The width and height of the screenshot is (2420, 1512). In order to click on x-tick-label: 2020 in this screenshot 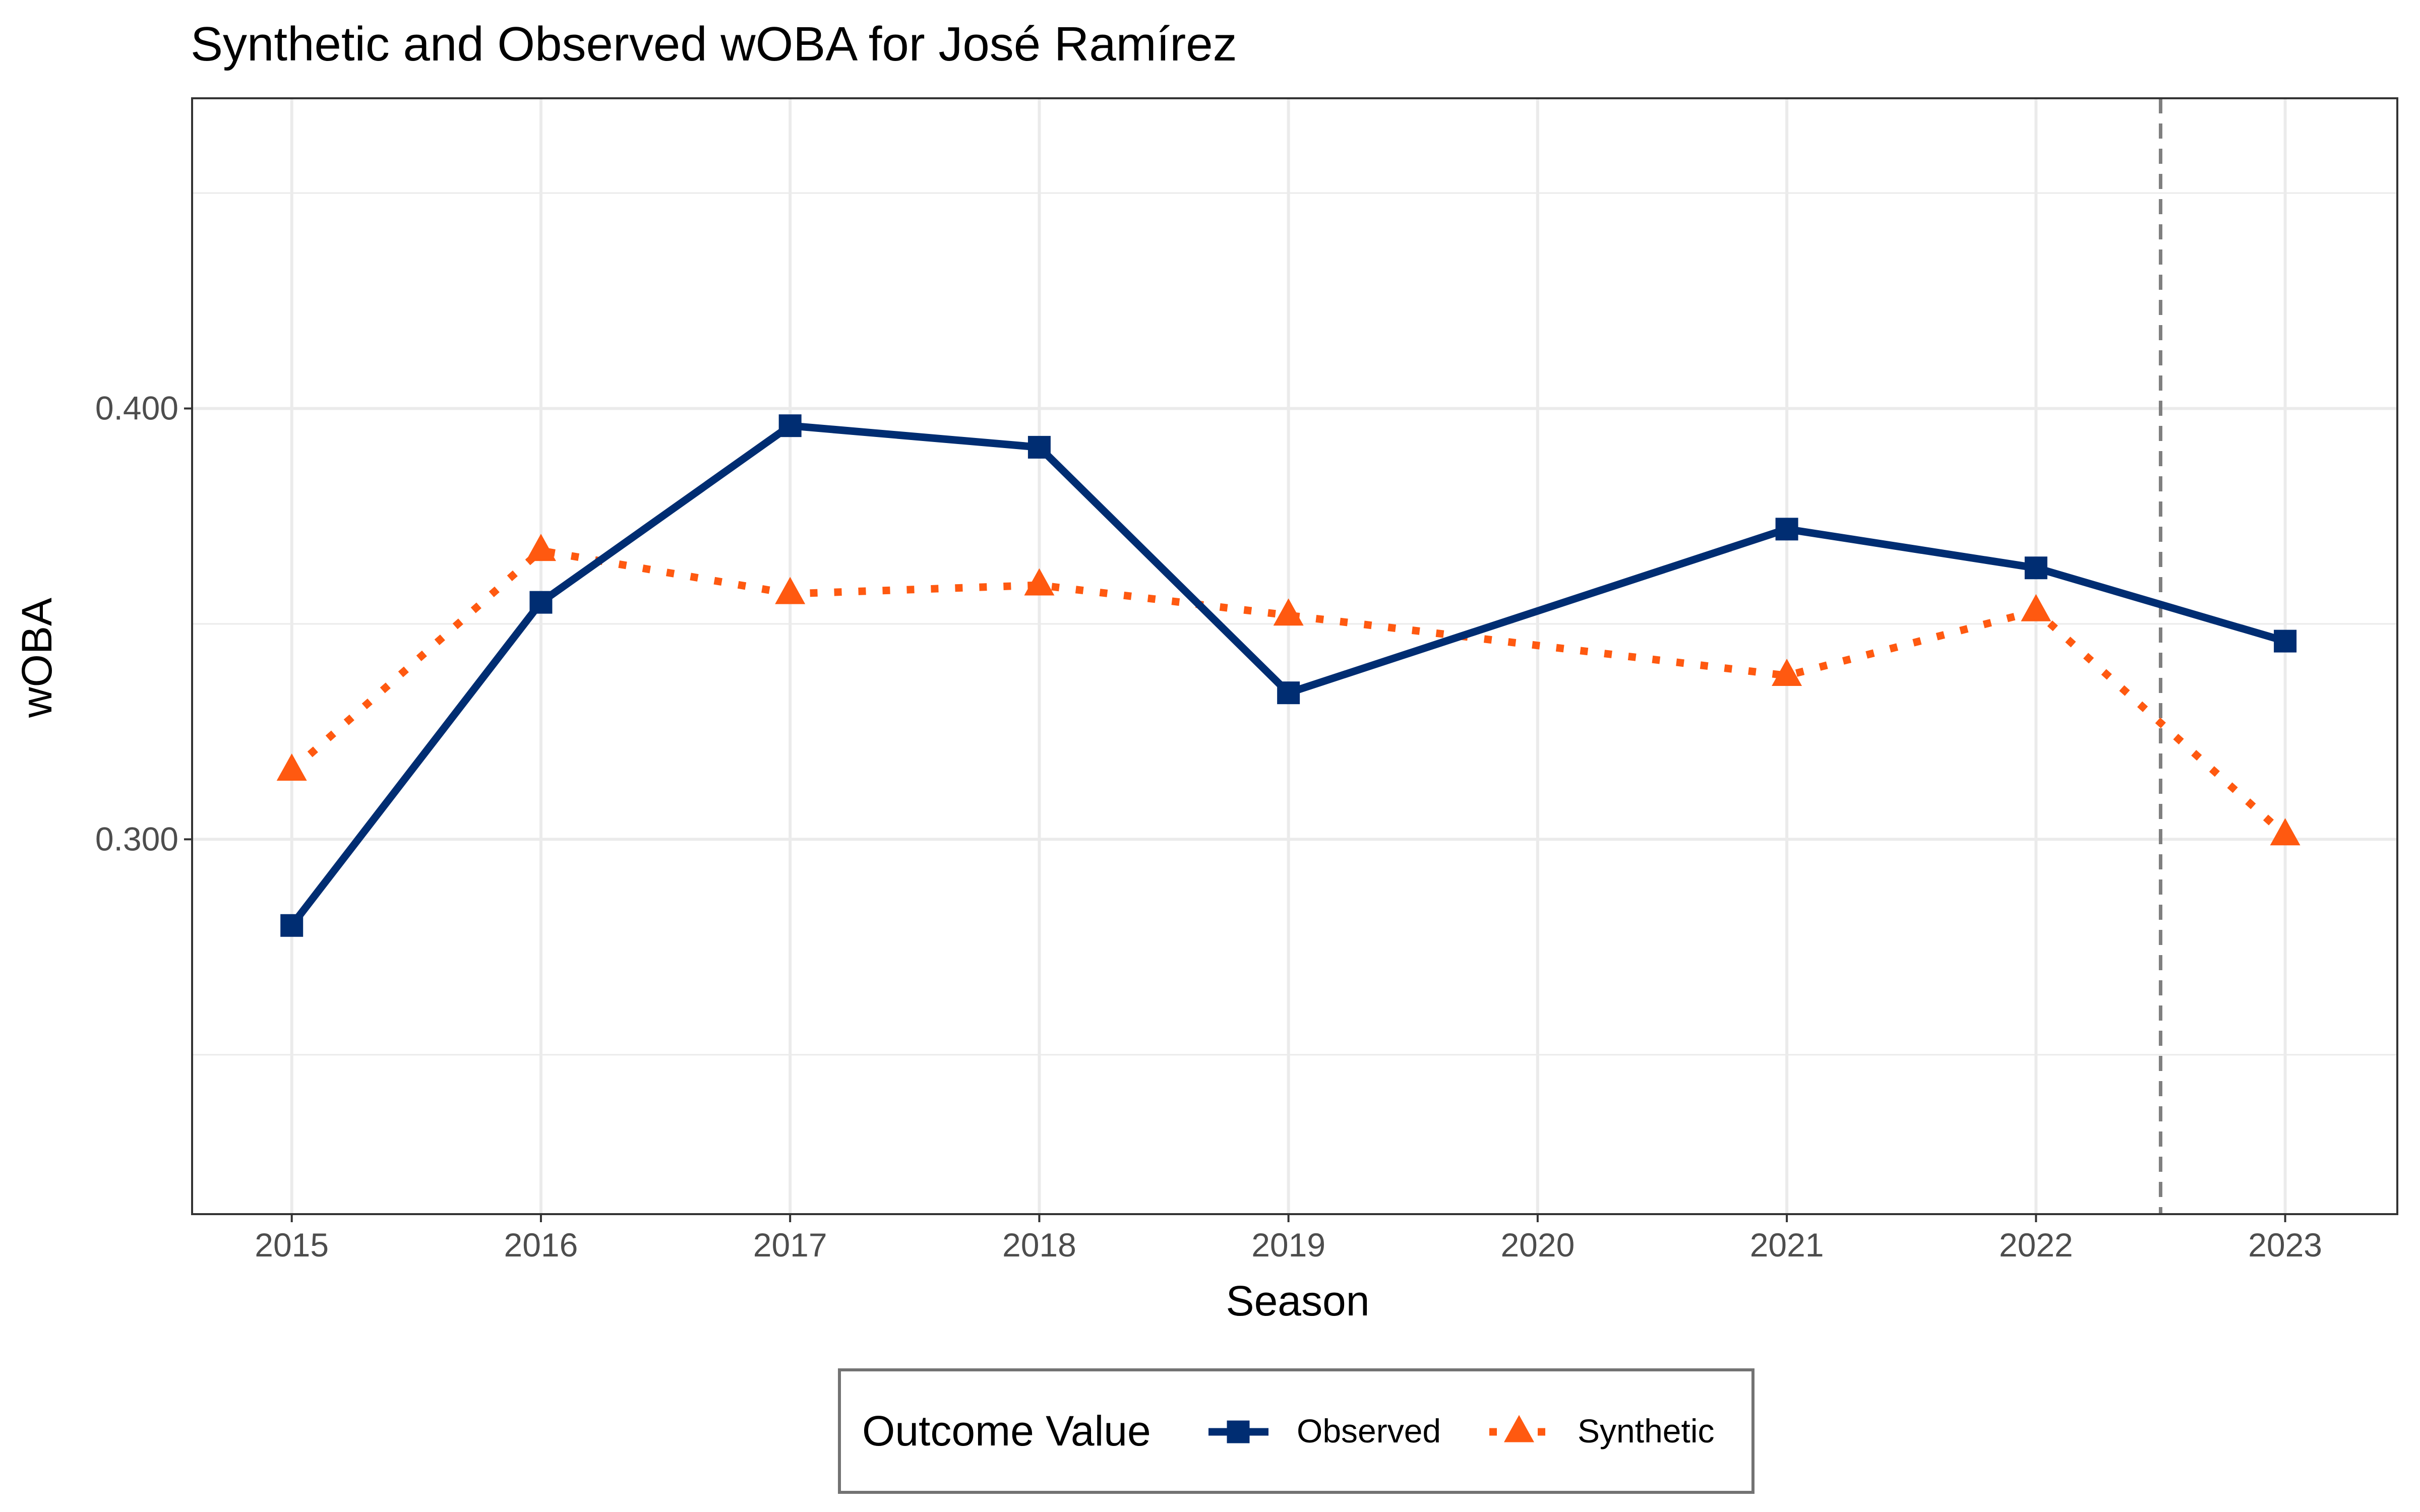, I will do `click(1537, 1245)`.